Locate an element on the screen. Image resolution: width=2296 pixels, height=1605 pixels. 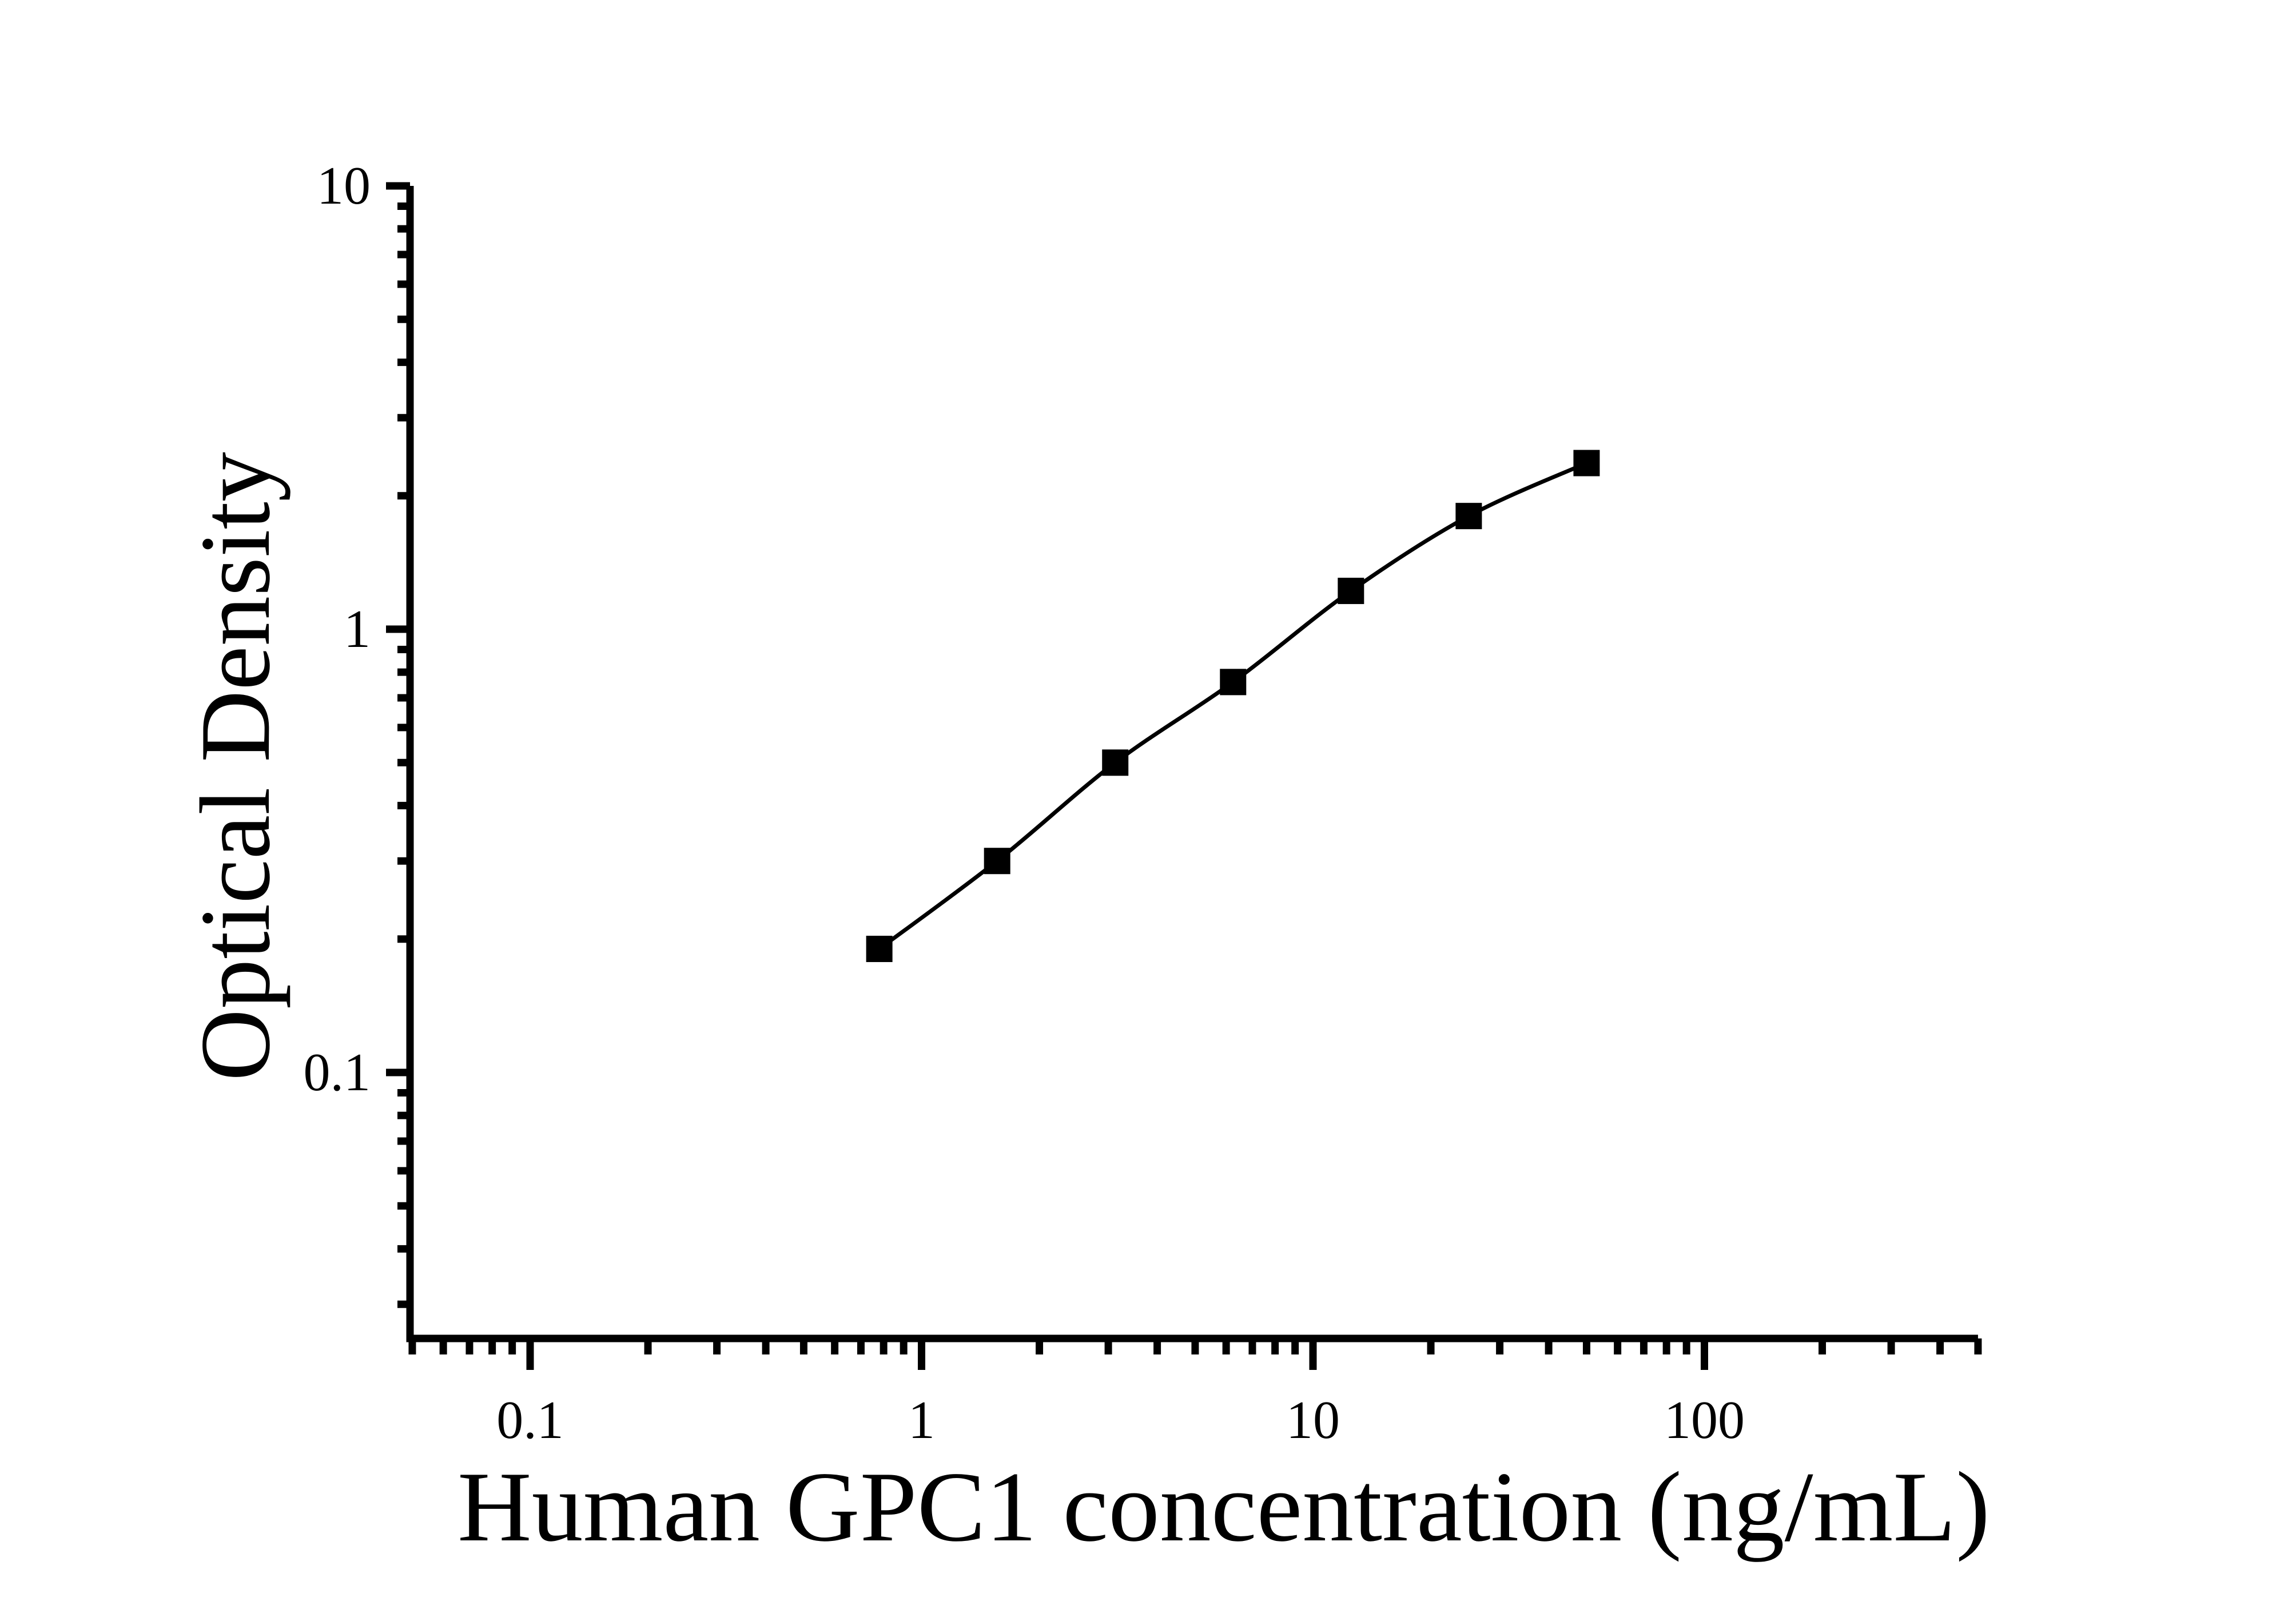
x-tick-label: 1 is located at coordinates (922, 1420).